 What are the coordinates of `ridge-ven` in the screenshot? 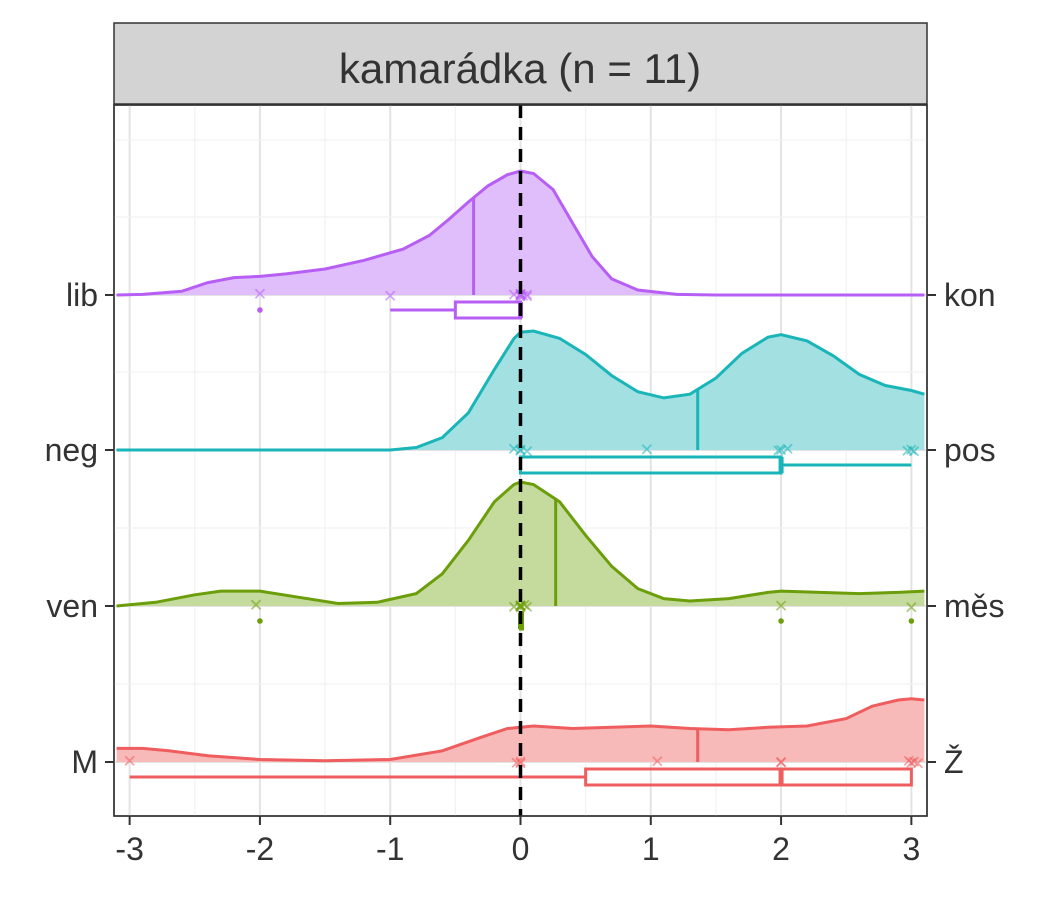 It's located at (520, 555).